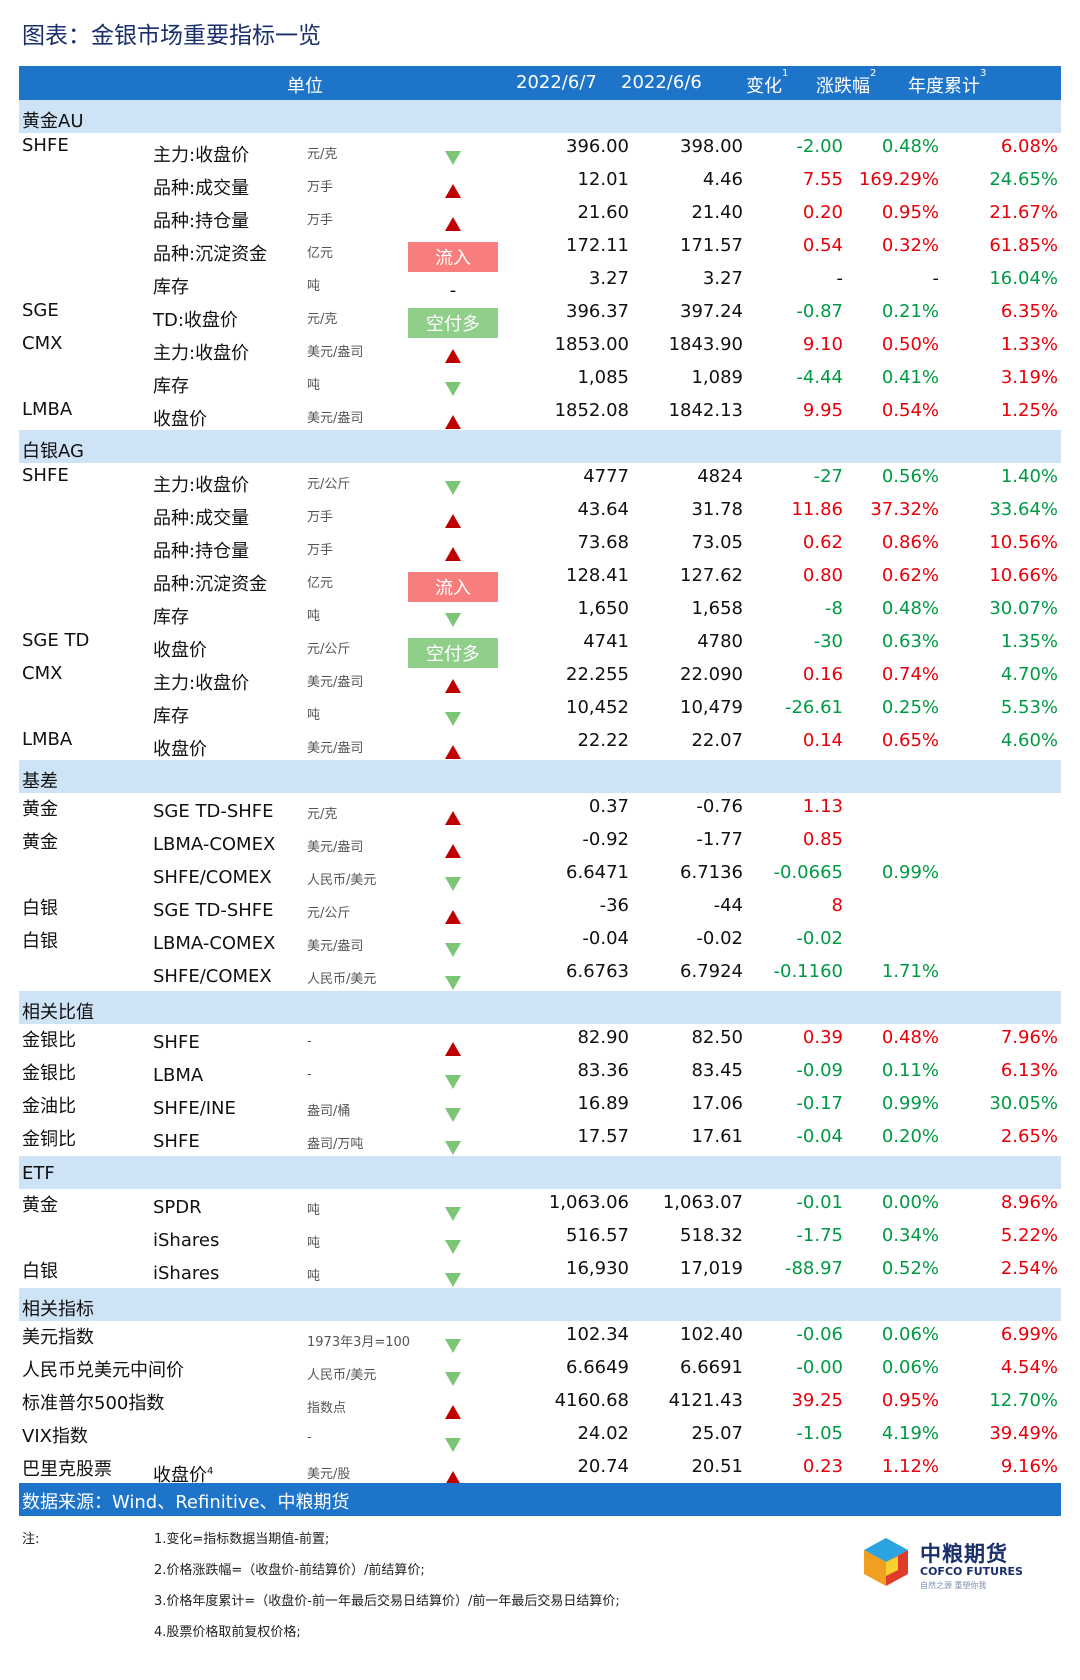  What do you see at coordinates (453, 290) in the screenshot?
I see `signal-text: -` at bounding box center [453, 290].